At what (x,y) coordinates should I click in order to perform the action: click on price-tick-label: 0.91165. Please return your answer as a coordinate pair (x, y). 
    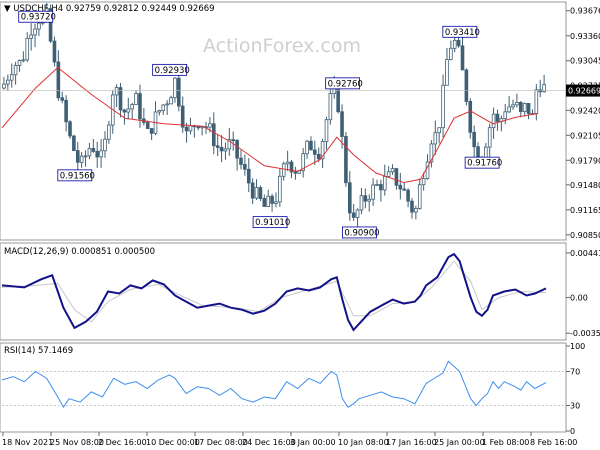
    Looking at the image, I should click on (585, 210).